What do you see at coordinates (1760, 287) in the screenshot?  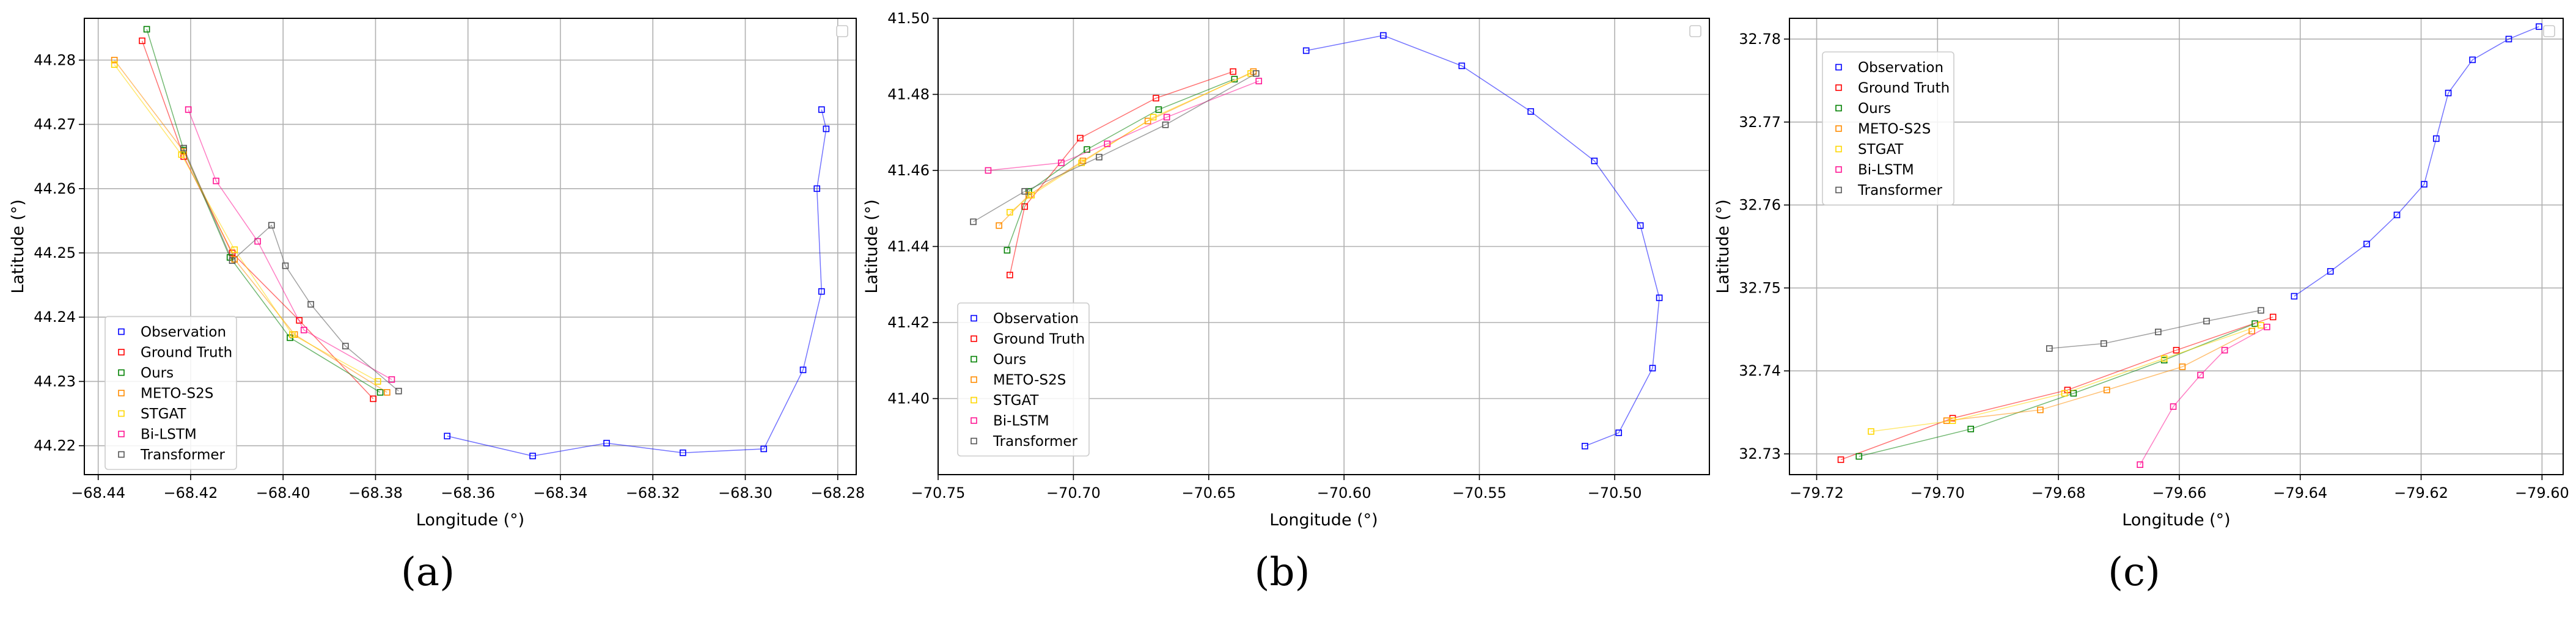 I see `y-tick-label: 32.75` at bounding box center [1760, 287].